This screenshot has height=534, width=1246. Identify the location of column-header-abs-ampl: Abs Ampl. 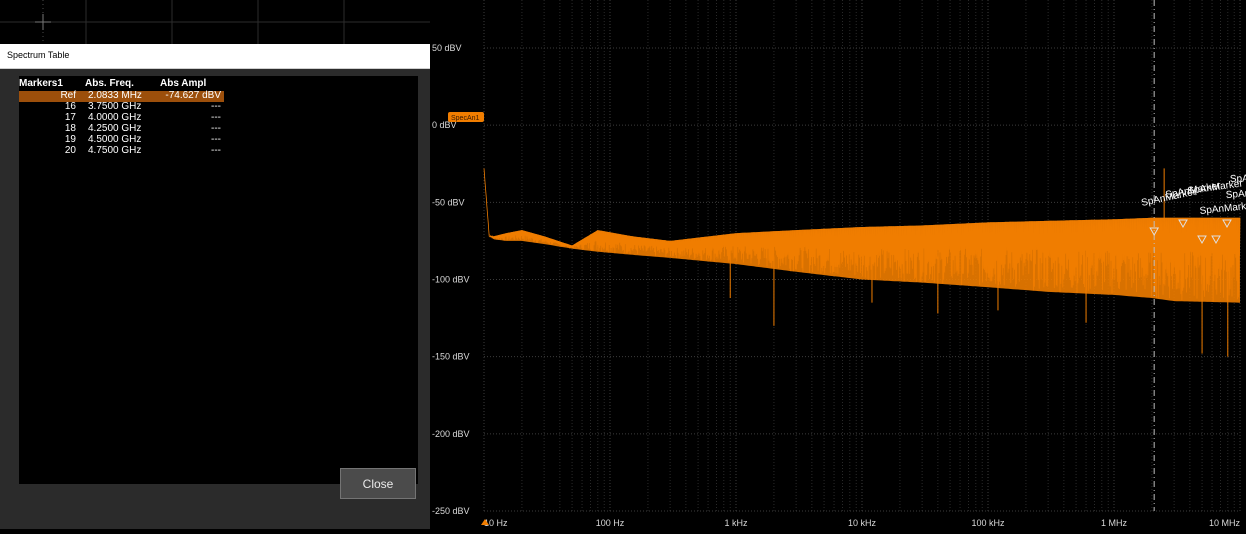
(183, 83).